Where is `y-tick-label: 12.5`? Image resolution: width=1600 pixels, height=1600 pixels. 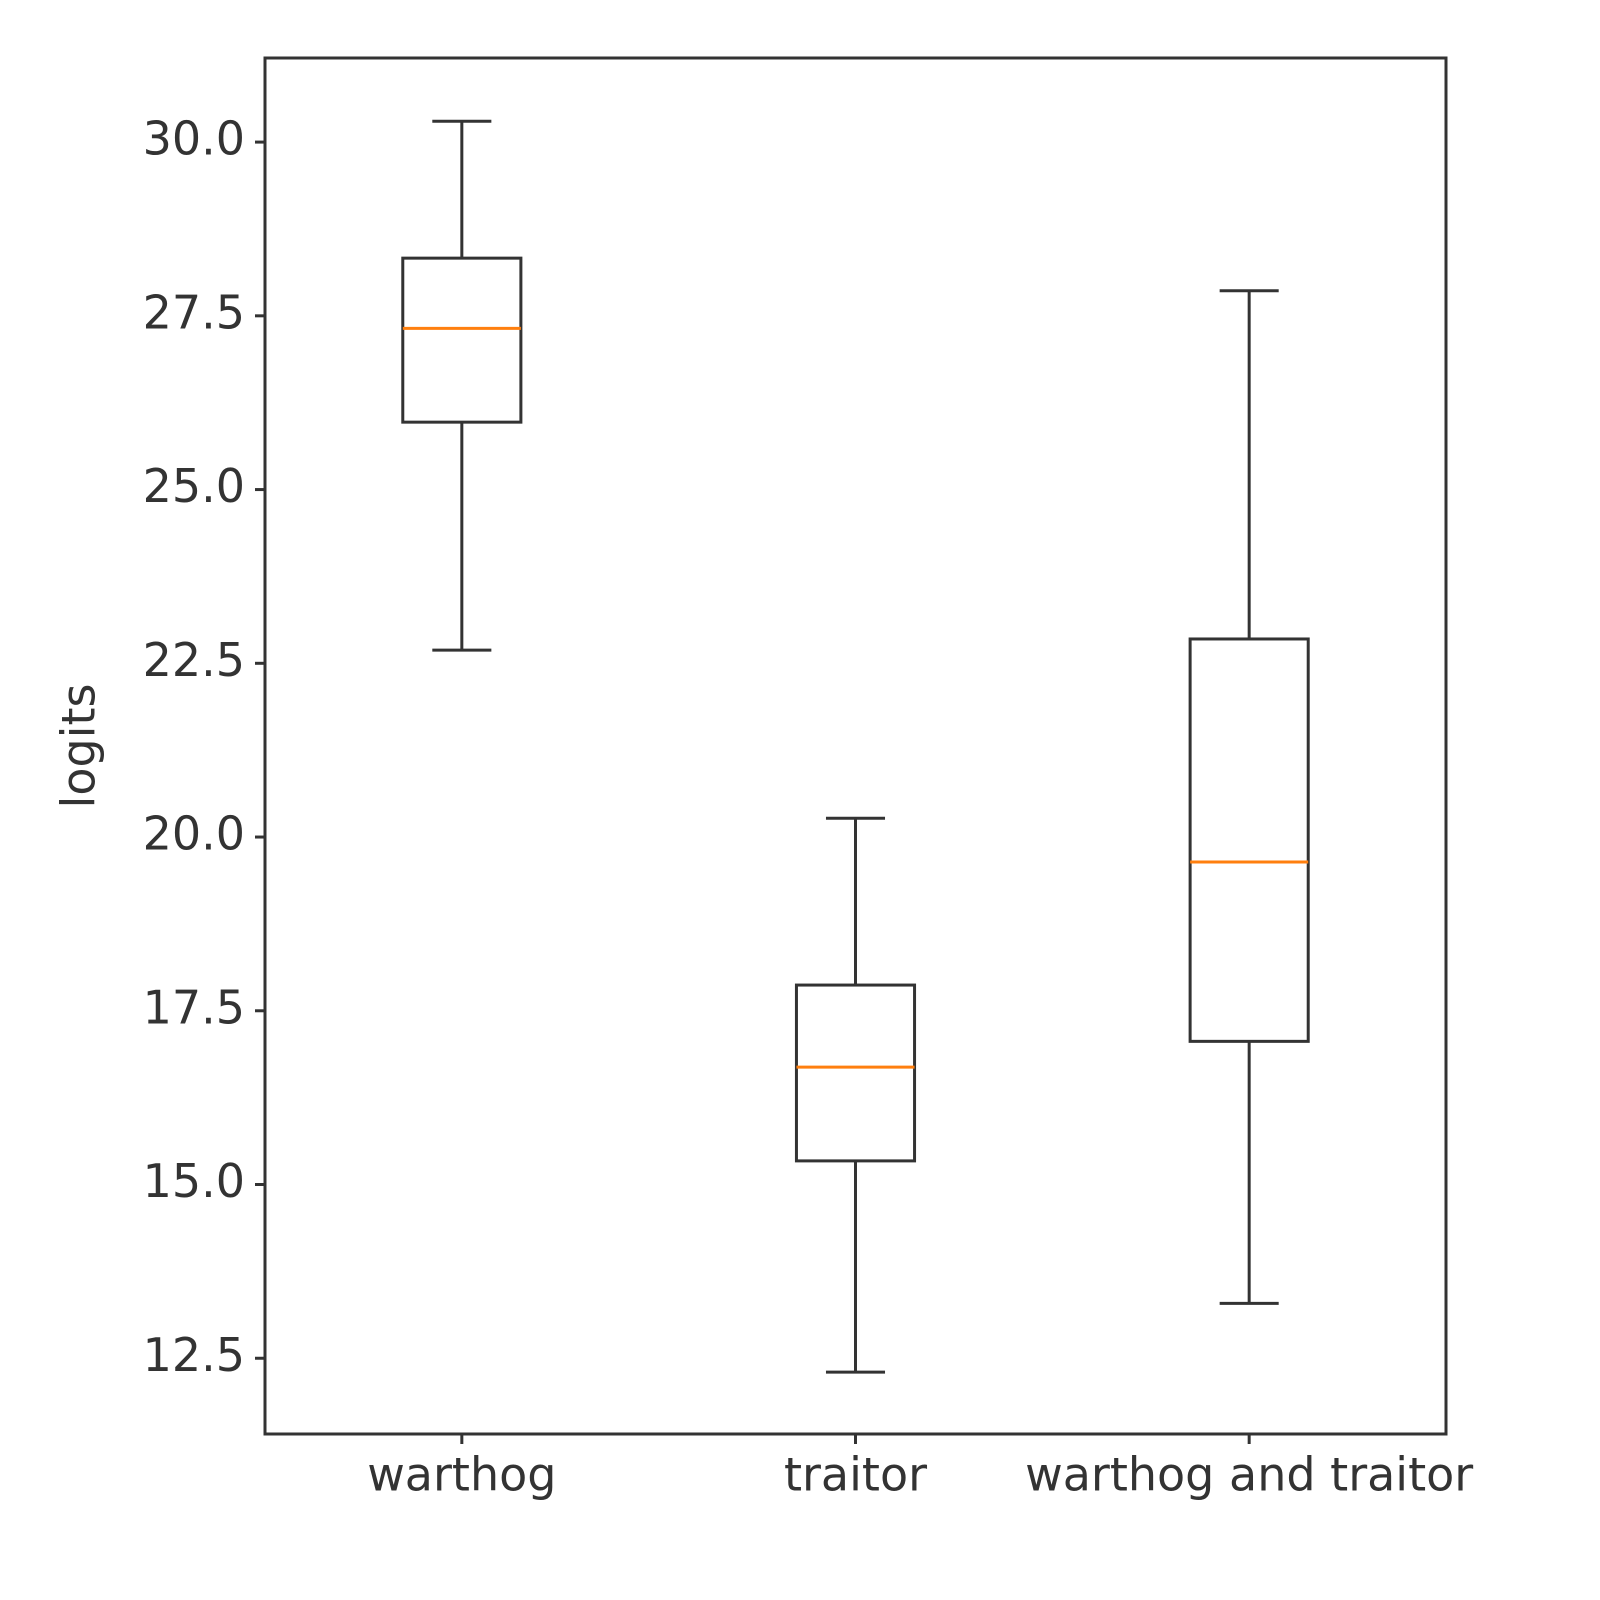
y-tick-label: 12.5 is located at coordinates (194, 1355).